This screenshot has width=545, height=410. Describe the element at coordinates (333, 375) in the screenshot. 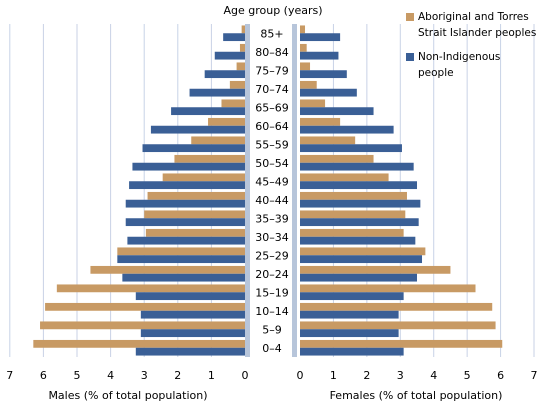

I see `tick-label-females: 1` at that location.